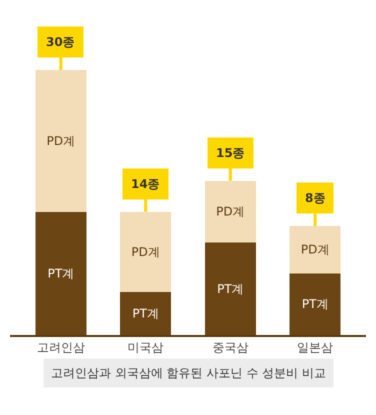  Describe the element at coordinates (146, 347) in the screenshot. I see `x-tick-label: 미국삼` at that location.